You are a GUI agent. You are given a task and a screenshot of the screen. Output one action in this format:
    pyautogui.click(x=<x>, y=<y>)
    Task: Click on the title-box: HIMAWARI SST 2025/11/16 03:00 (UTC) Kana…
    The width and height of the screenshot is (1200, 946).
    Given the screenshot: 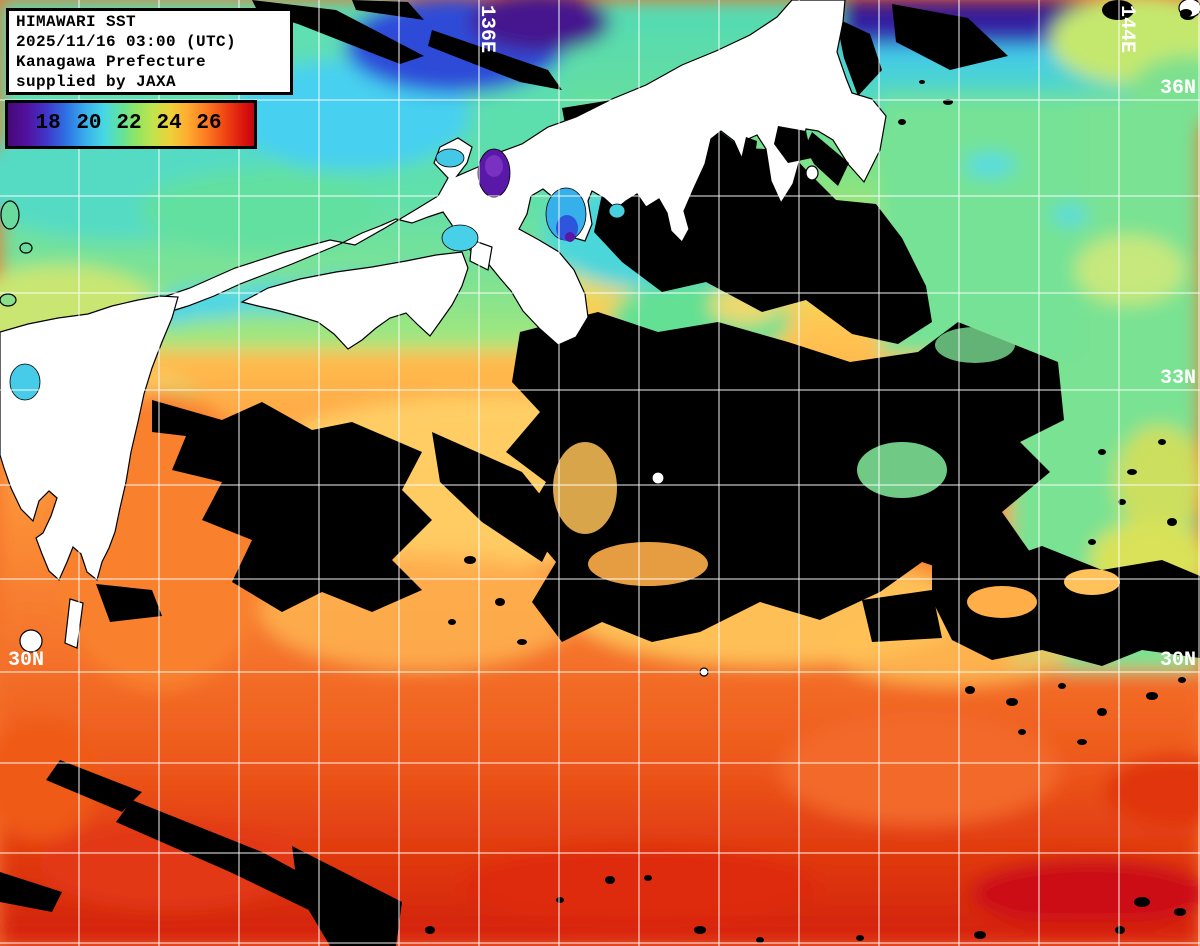 What is the action you would take?
    pyautogui.click(x=149, y=51)
    